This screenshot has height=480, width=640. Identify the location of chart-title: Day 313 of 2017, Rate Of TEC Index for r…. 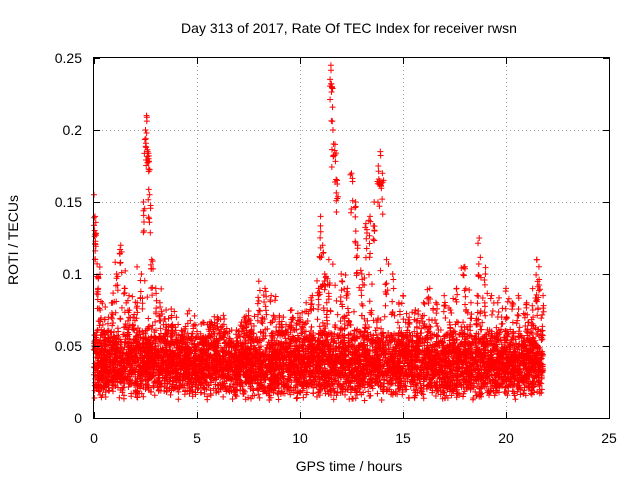
(349, 28).